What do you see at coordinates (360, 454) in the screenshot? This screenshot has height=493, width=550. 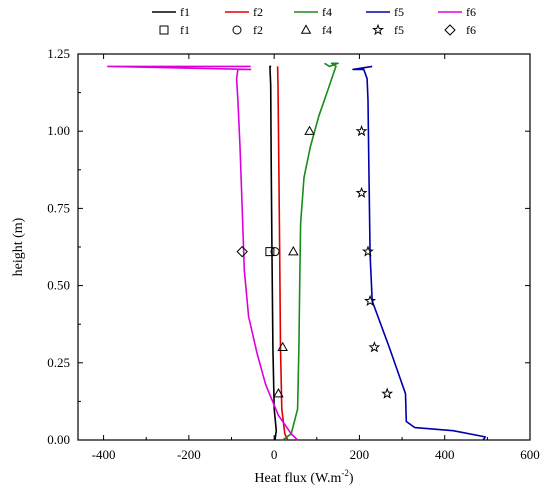 I see `x-tick-label: 200` at bounding box center [360, 454].